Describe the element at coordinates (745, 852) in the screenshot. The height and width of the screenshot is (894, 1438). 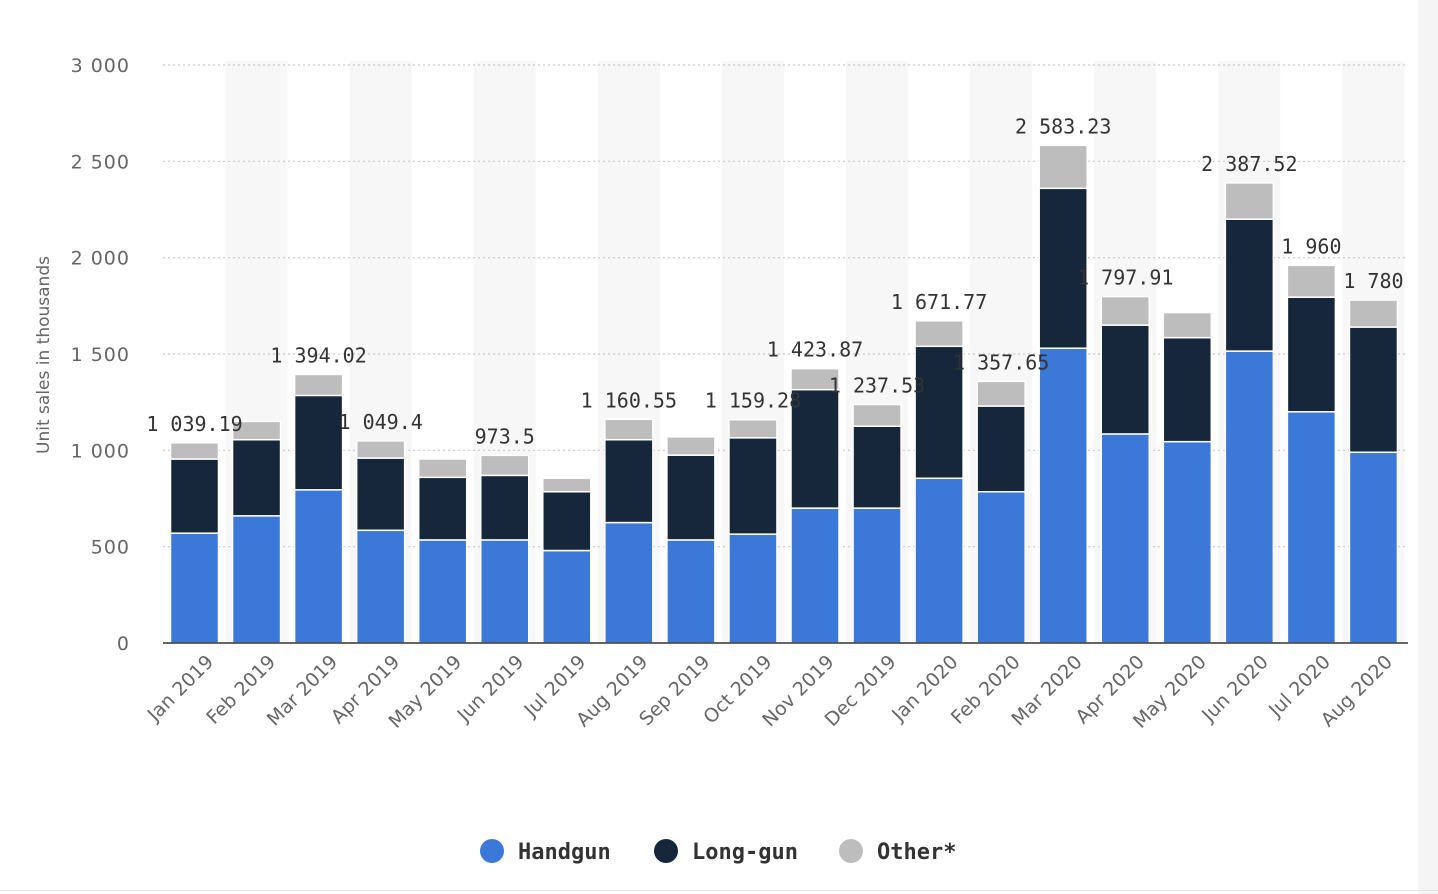
I see `legend-label: Long-gun` at that location.